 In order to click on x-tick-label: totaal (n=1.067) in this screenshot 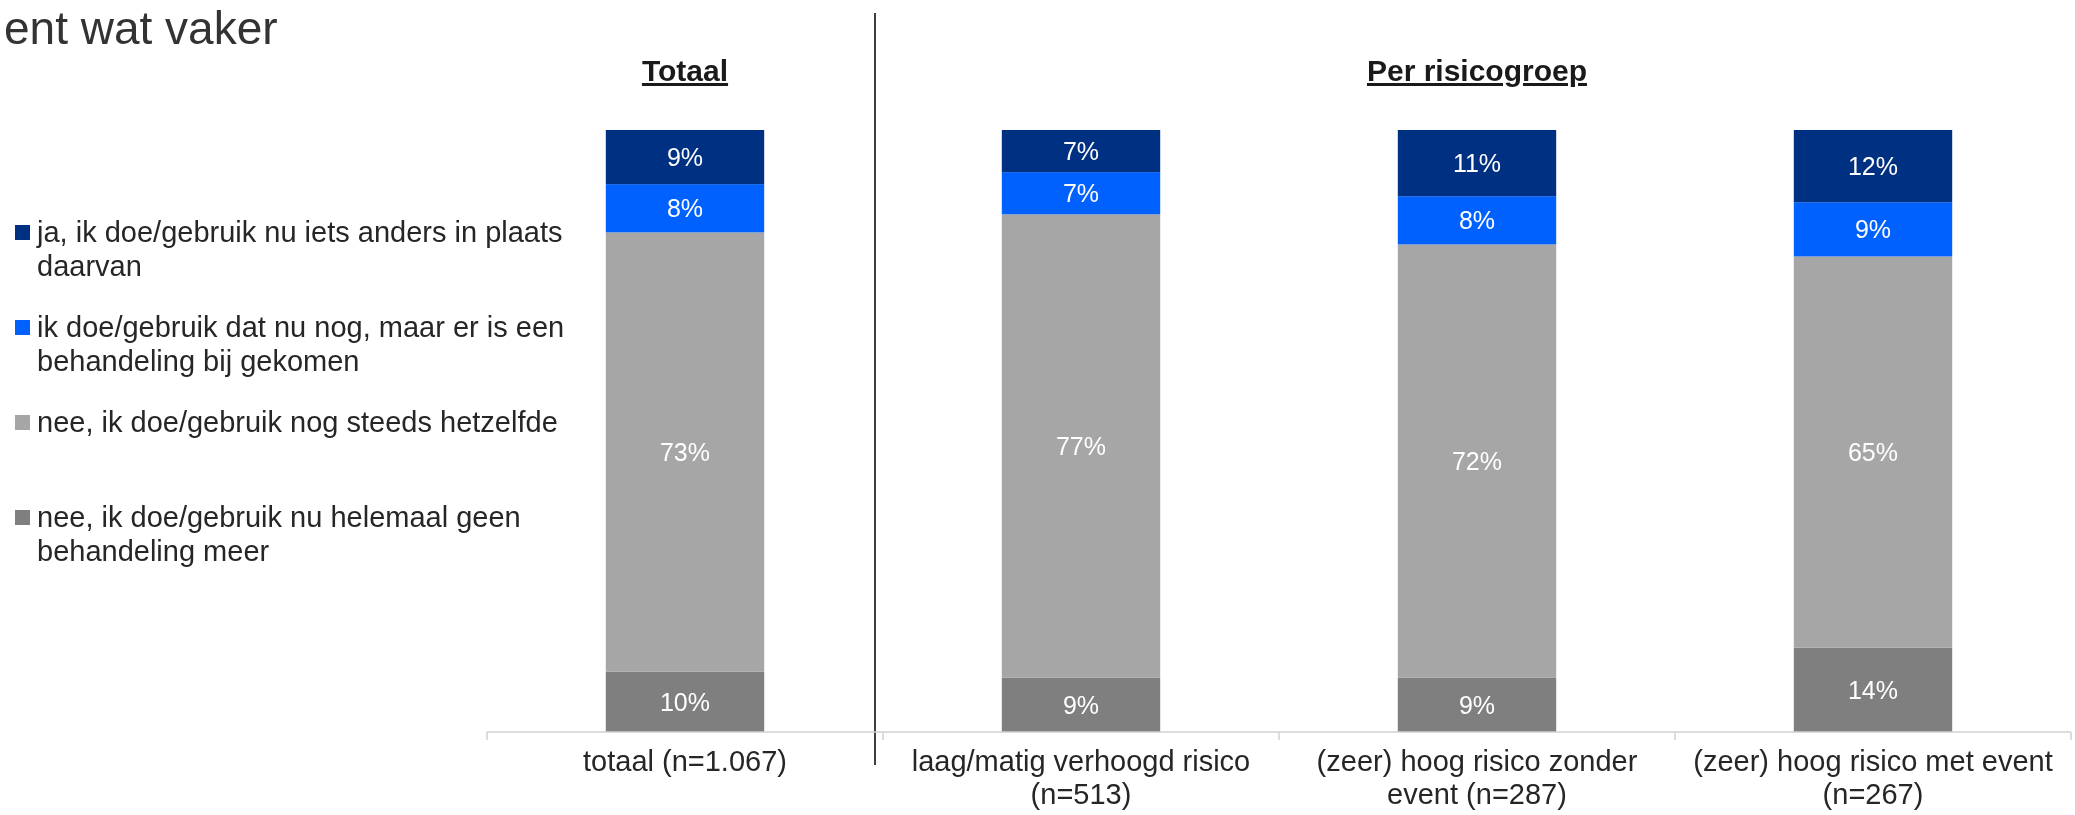, I will do `click(685, 761)`.